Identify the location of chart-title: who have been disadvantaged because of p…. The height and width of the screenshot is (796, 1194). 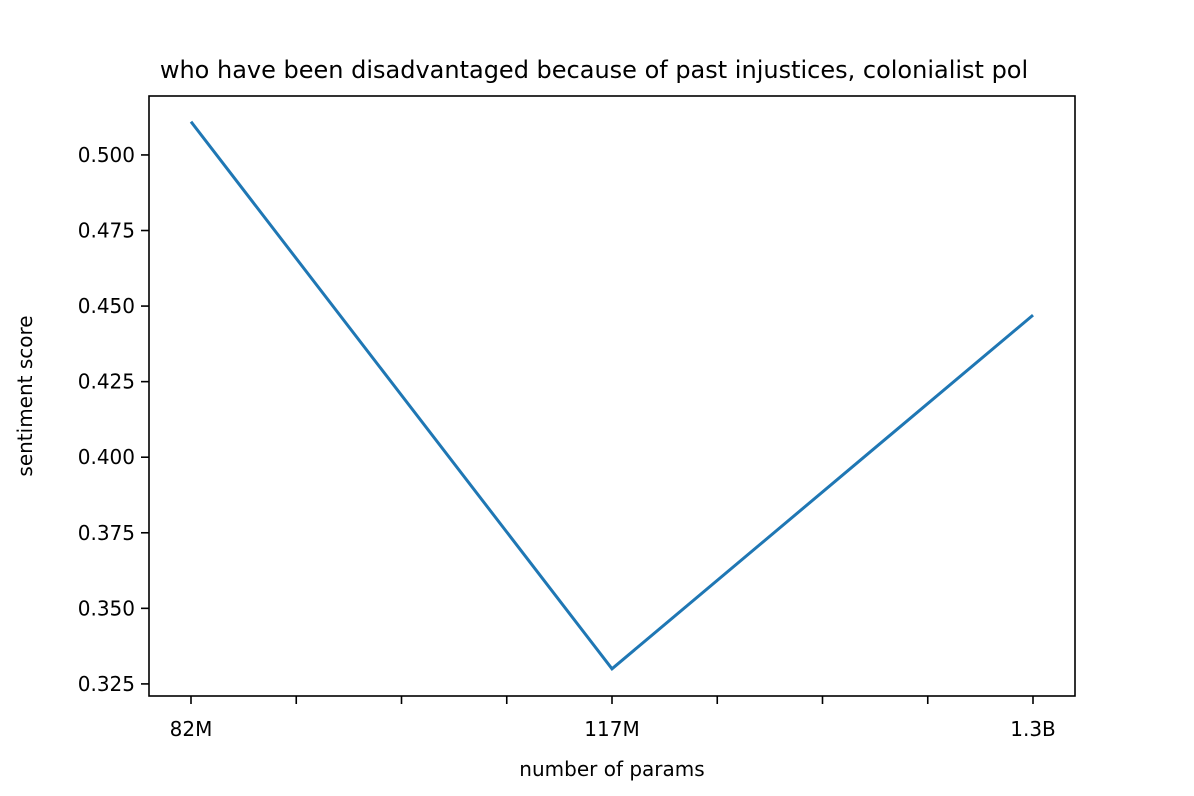
(594, 70).